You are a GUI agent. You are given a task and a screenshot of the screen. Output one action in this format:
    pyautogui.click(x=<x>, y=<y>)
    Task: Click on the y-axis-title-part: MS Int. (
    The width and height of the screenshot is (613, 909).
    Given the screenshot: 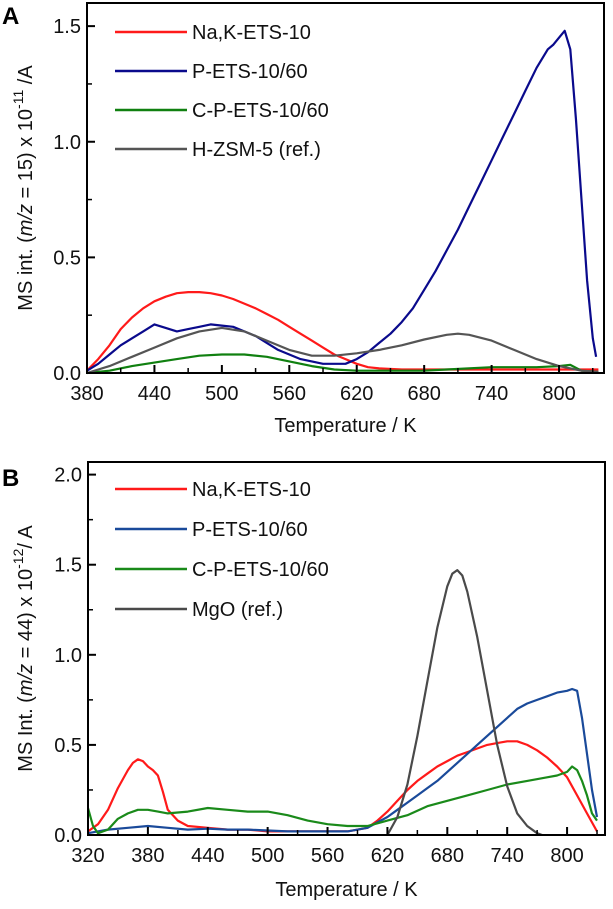 What is the action you would take?
    pyautogui.click(x=26, y=734)
    